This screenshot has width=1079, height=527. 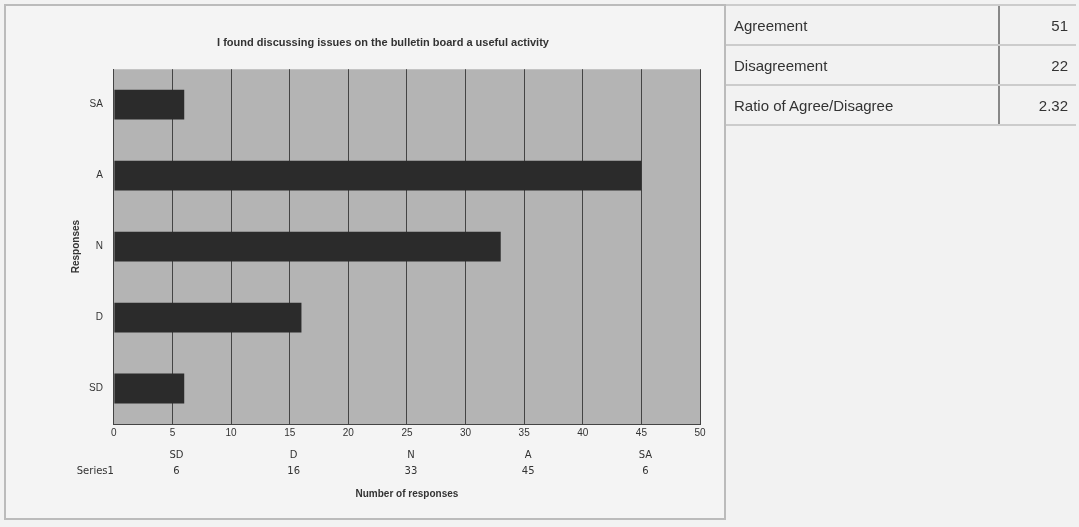 What do you see at coordinates (172, 432) in the screenshot?
I see `x-tick-label: 5` at bounding box center [172, 432].